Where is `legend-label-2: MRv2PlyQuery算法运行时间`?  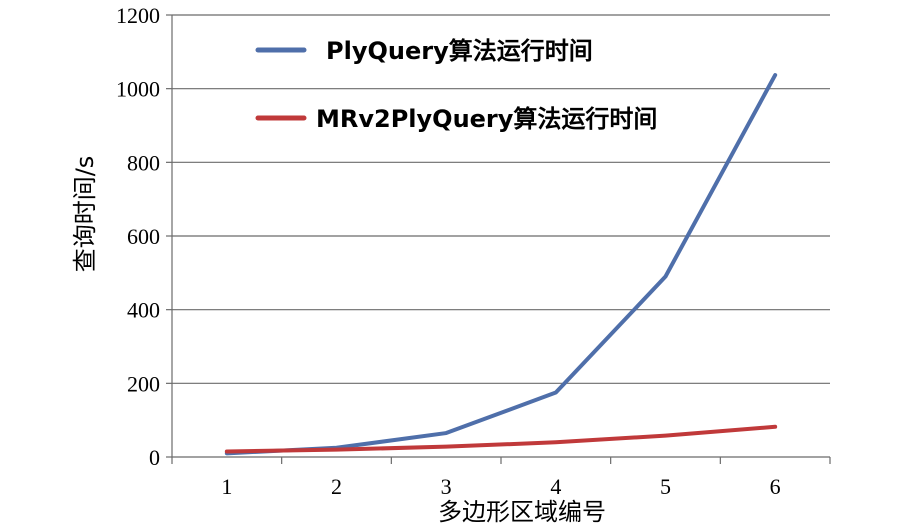
legend-label-2: MRv2PlyQuery算法运行时间 is located at coordinates (486, 119).